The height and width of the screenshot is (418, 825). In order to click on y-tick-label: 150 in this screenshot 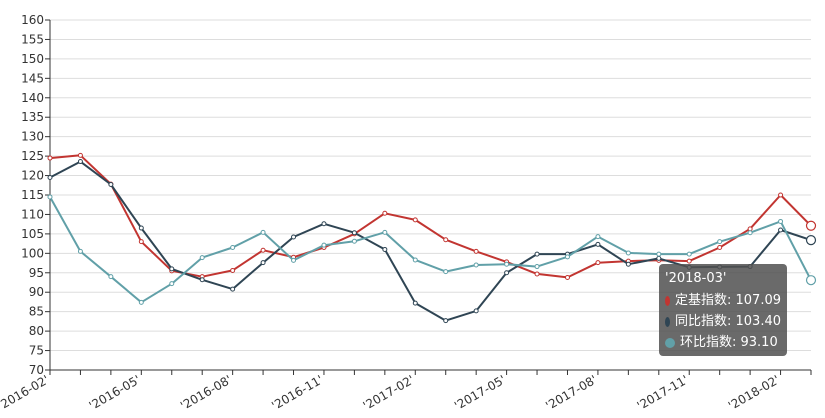, I will do `click(32, 59)`.